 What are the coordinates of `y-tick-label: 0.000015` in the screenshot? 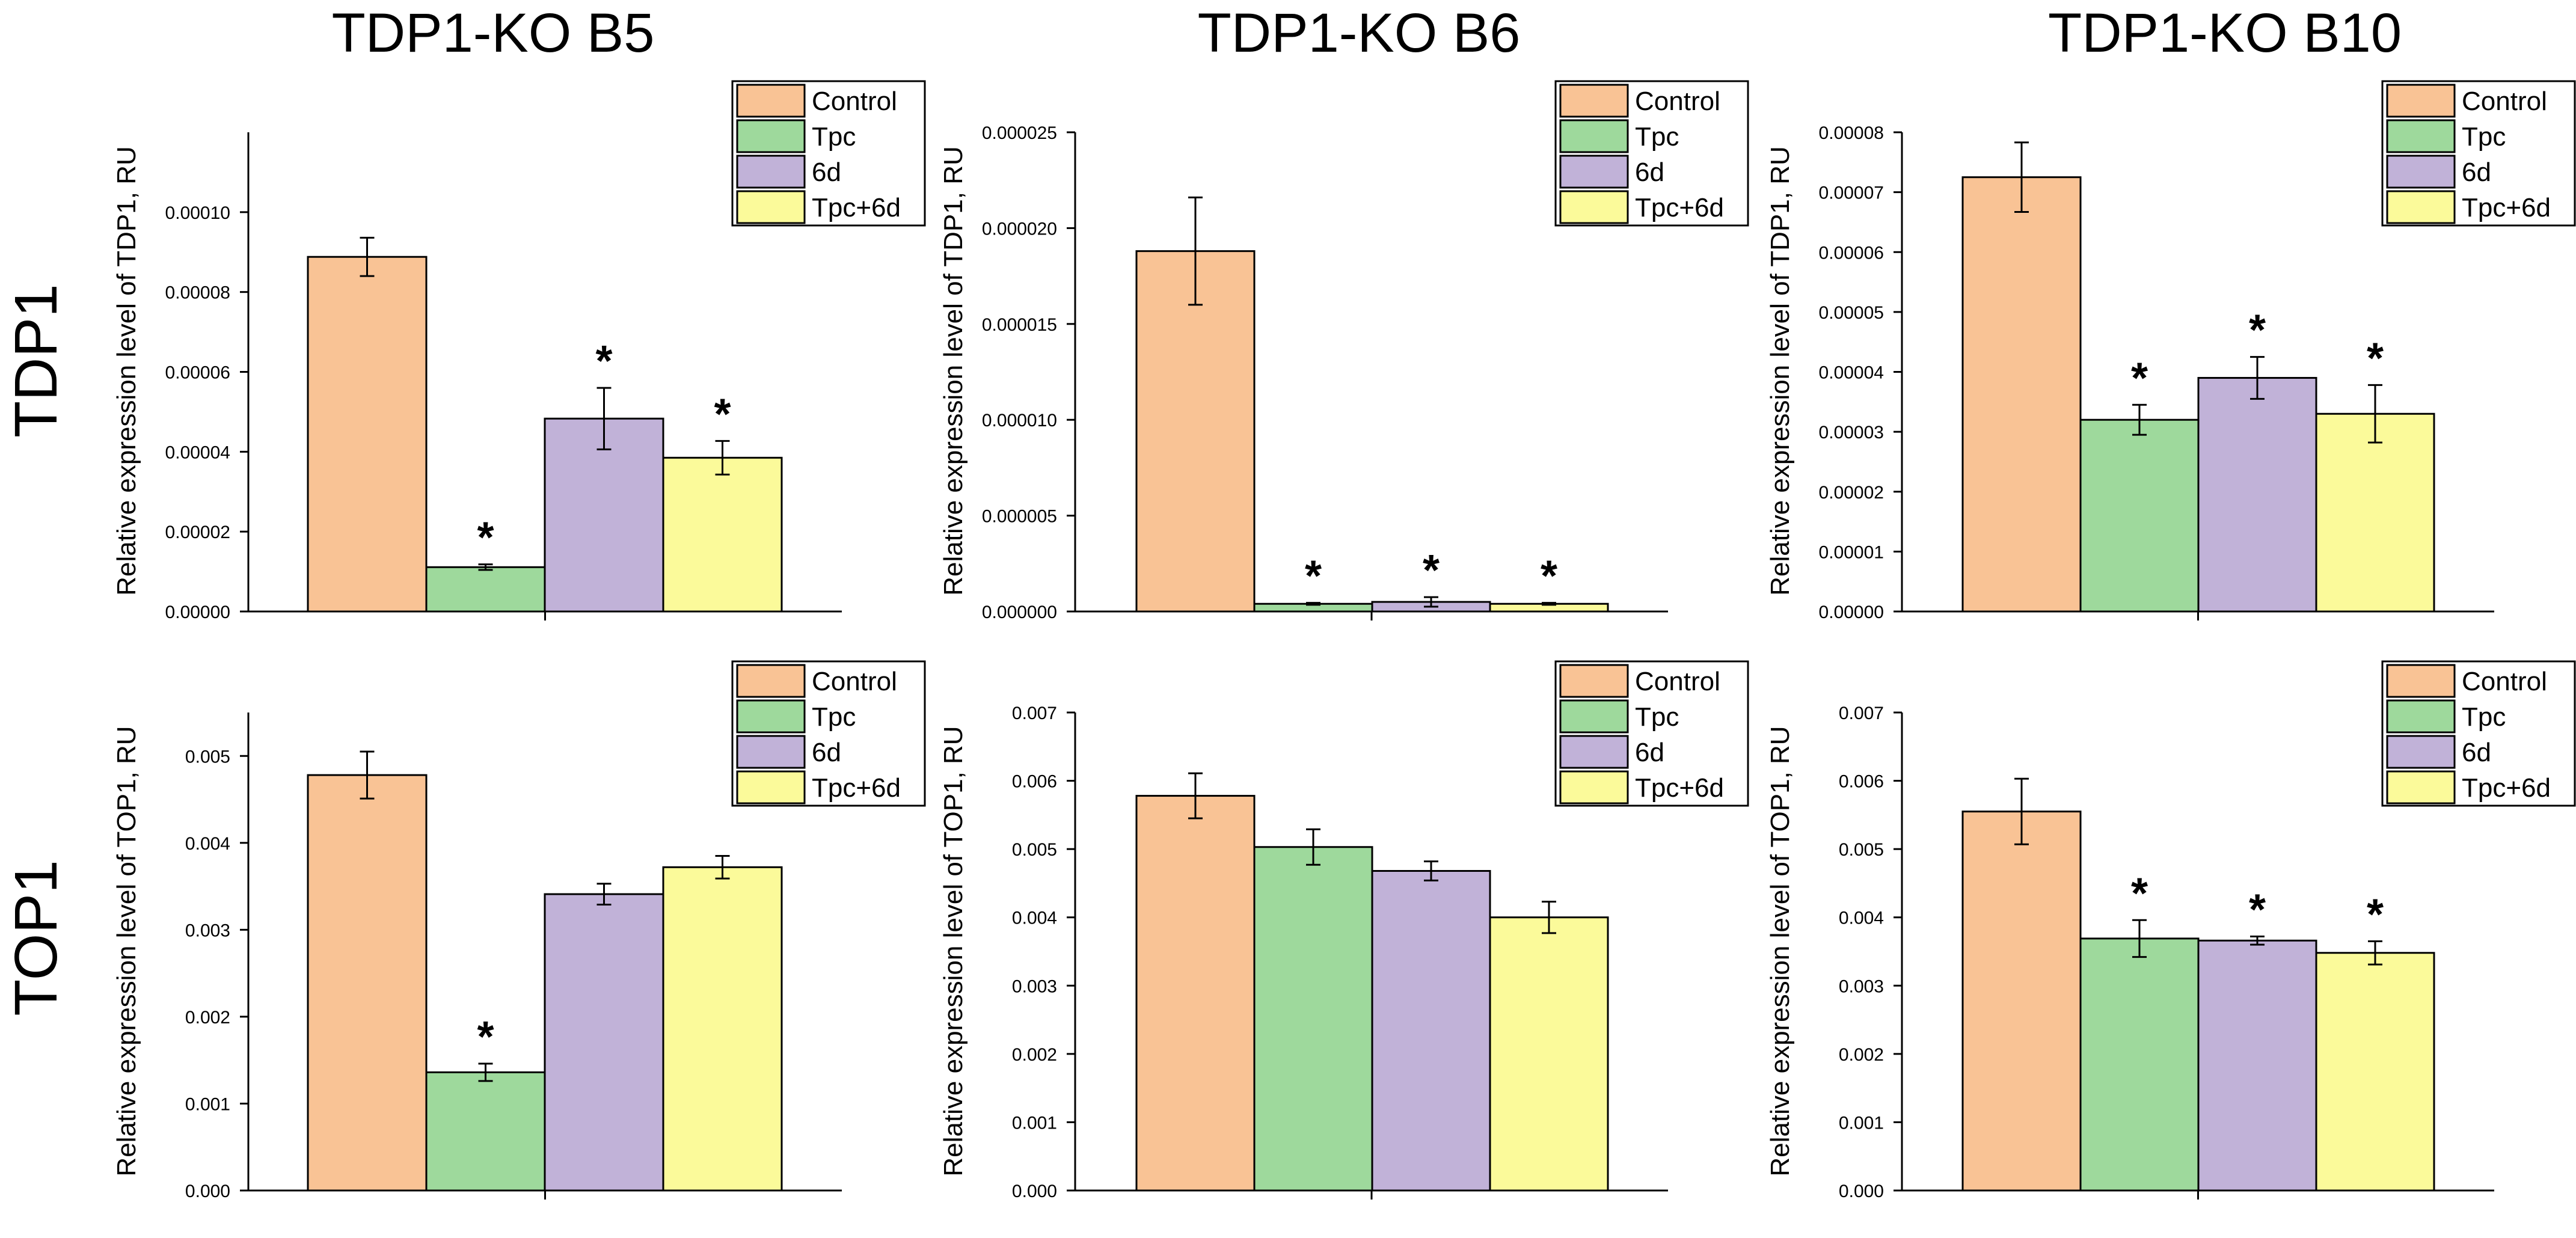 It's located at (1019, 325).